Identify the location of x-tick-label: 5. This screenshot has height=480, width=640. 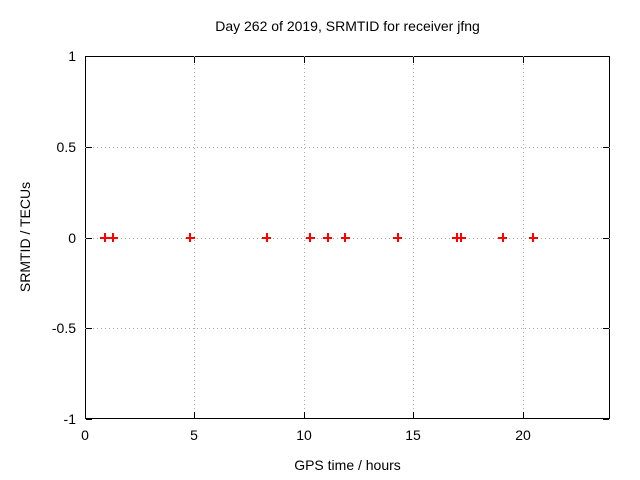
(194, 435).